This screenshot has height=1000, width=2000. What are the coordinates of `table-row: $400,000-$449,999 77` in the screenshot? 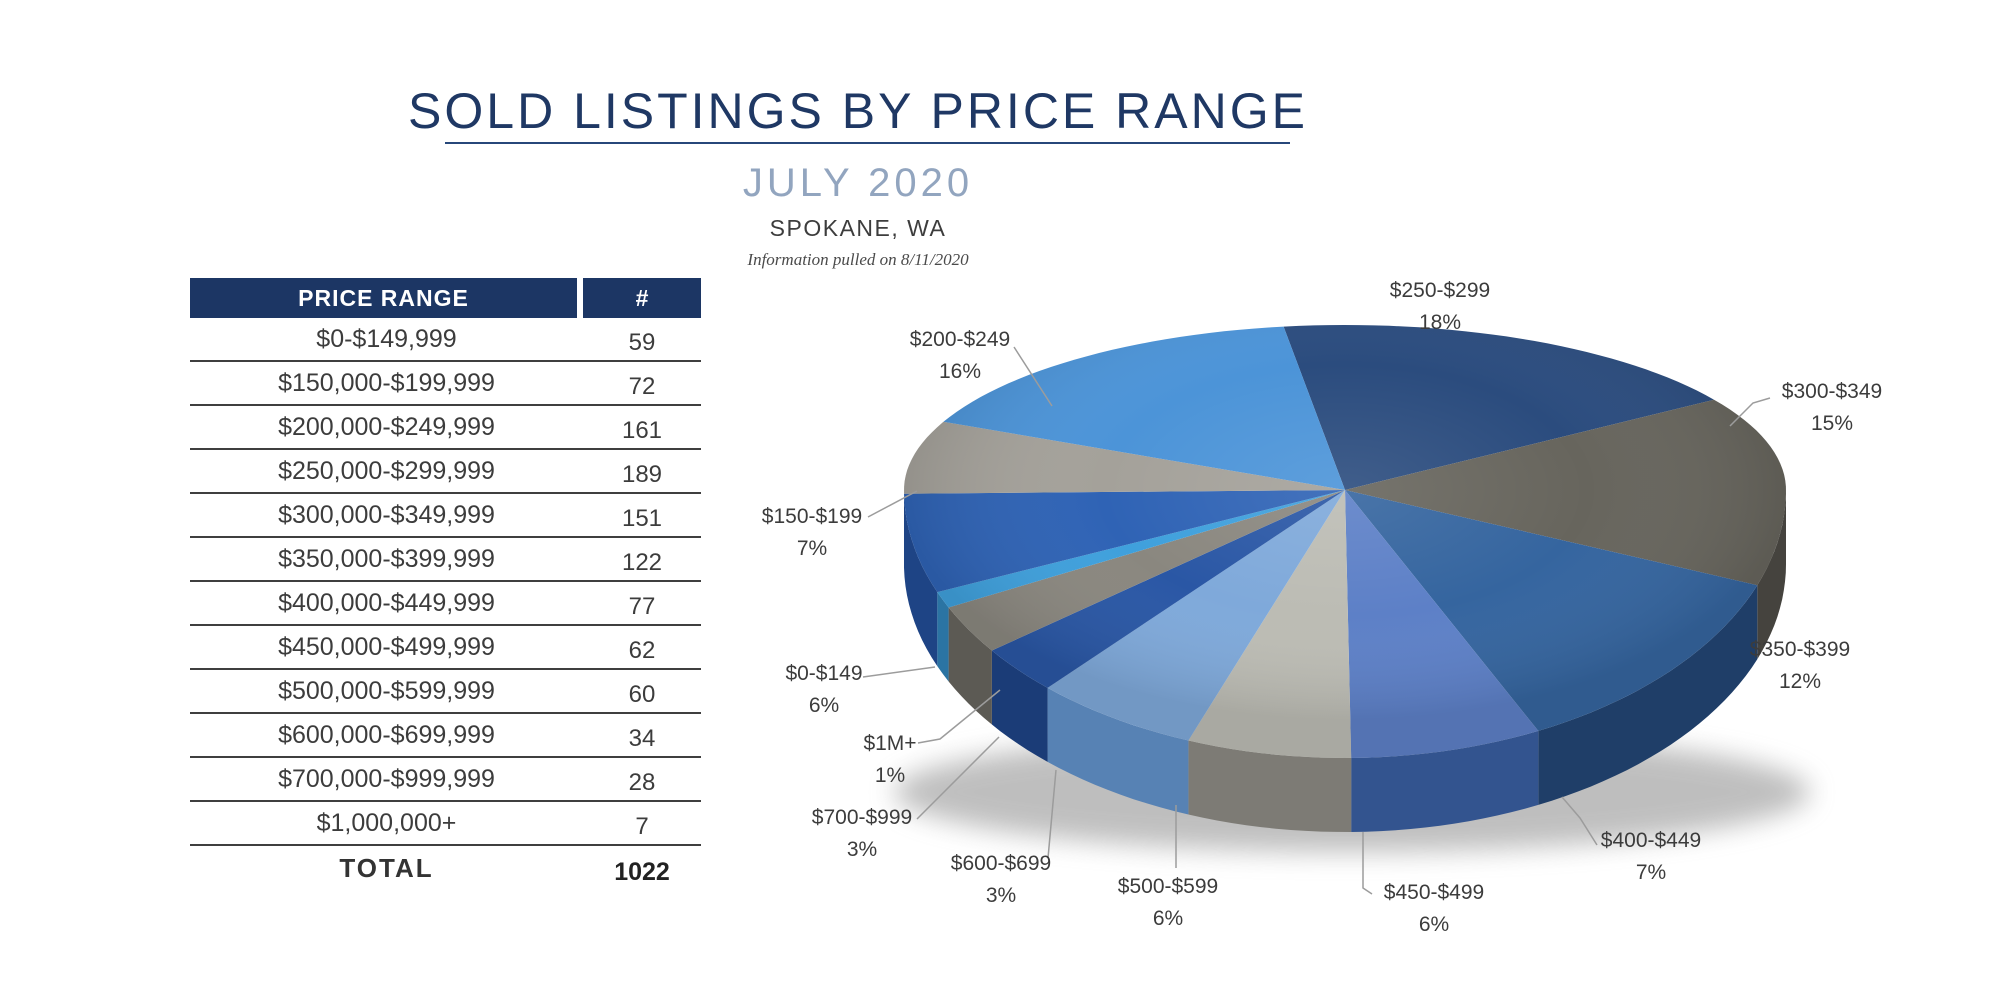 It's located at (445, 604).